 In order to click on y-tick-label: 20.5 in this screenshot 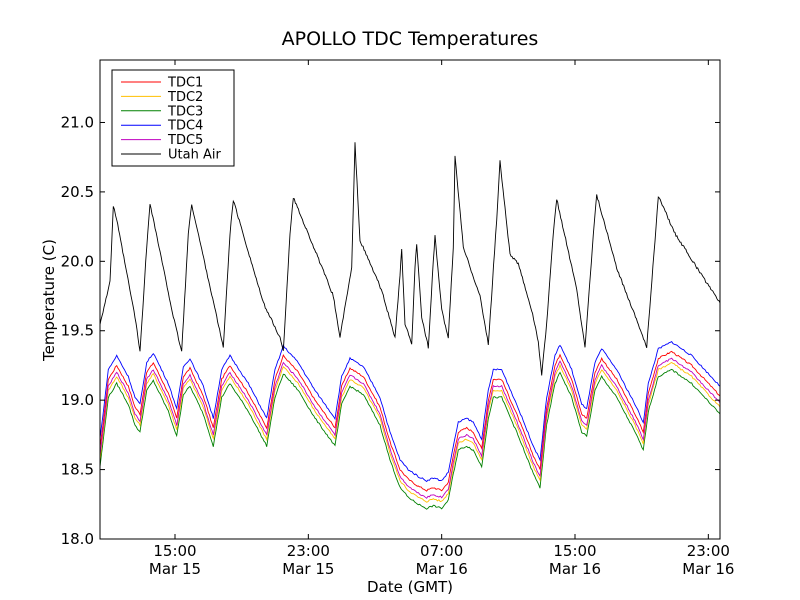, I will do `click(77, 192)`.